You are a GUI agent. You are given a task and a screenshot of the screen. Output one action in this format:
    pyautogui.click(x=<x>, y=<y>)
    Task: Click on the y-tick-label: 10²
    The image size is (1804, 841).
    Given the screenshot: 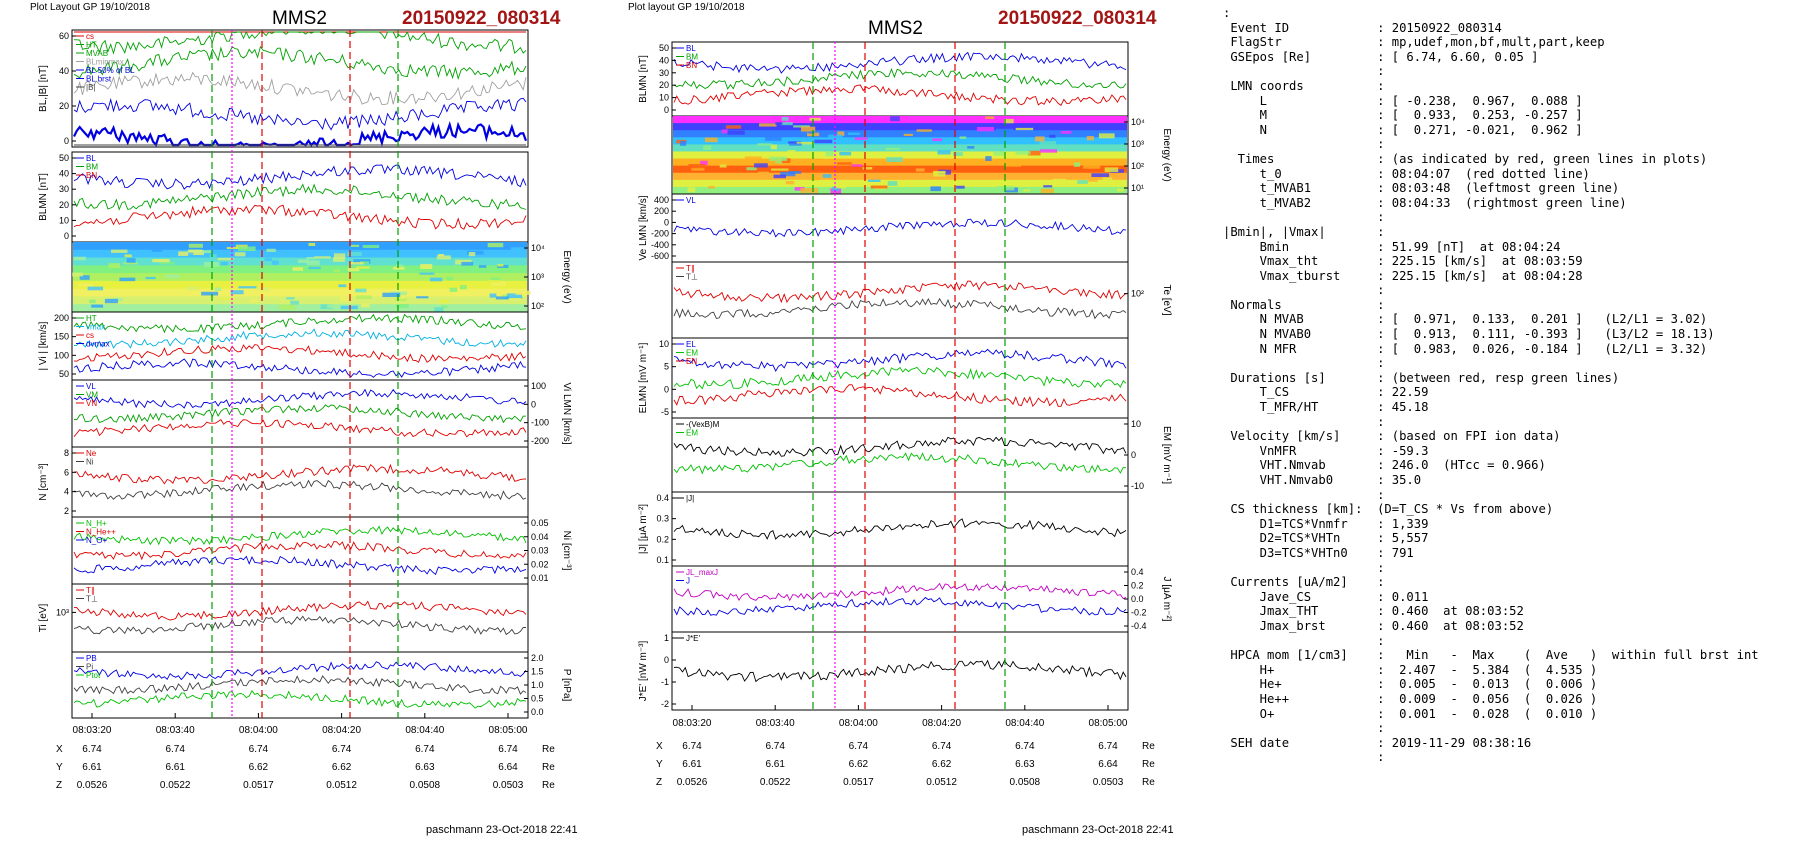 What is the action you would take?
    pyautogui.click(x=1137, y=166)
    